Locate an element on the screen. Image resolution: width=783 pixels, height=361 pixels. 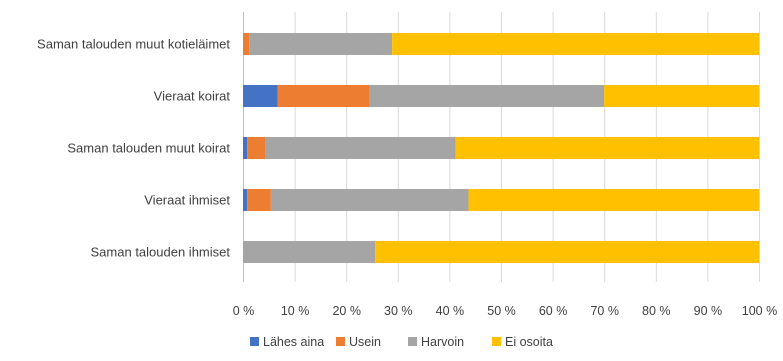
legend-item: Ei osoita is located at coordinates (522, 342).